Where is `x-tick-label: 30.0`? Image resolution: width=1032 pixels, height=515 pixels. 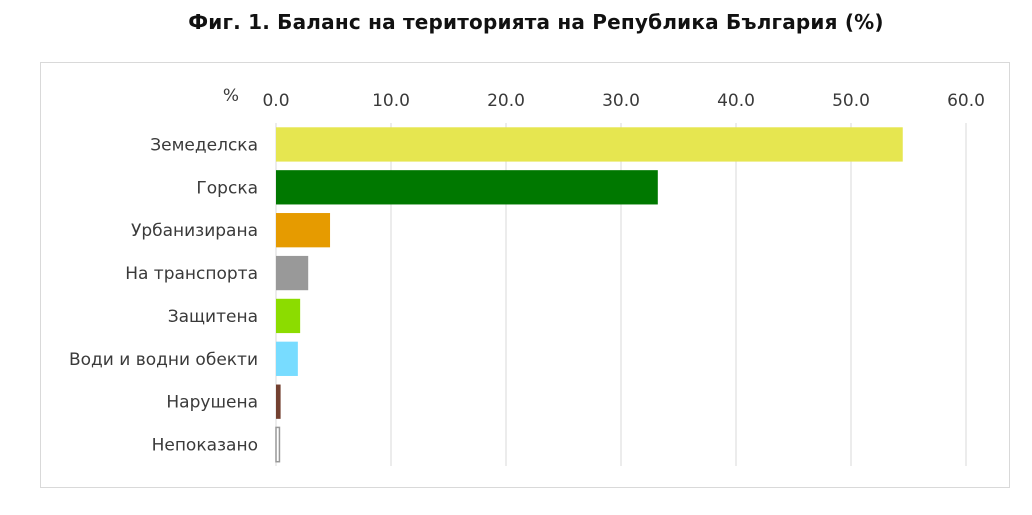 x-tick-label: 30.0 is located at coordinates (621, 101).